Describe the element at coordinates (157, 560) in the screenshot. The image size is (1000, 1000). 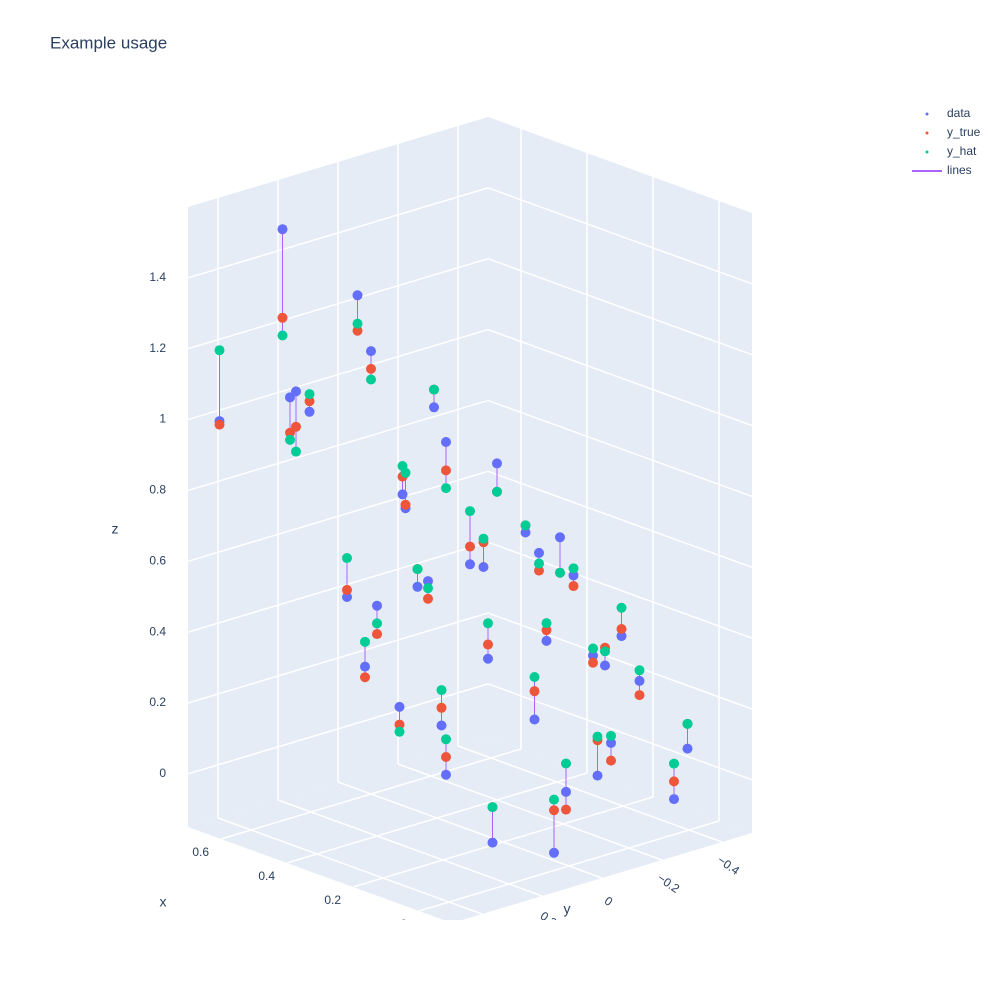
I see `z-tick-label: 0.6` at that location.